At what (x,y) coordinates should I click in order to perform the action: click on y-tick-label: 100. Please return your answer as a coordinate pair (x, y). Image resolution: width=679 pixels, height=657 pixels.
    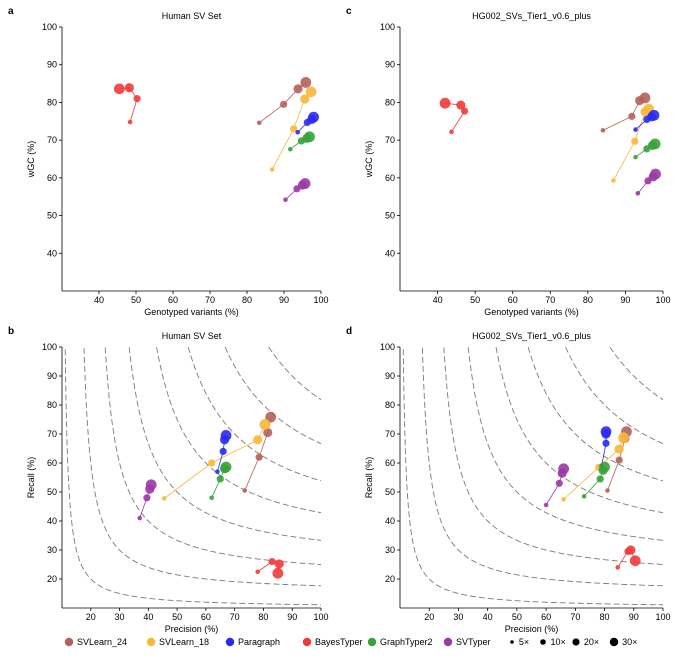
    Looking at the image, I should click on (49, 347).